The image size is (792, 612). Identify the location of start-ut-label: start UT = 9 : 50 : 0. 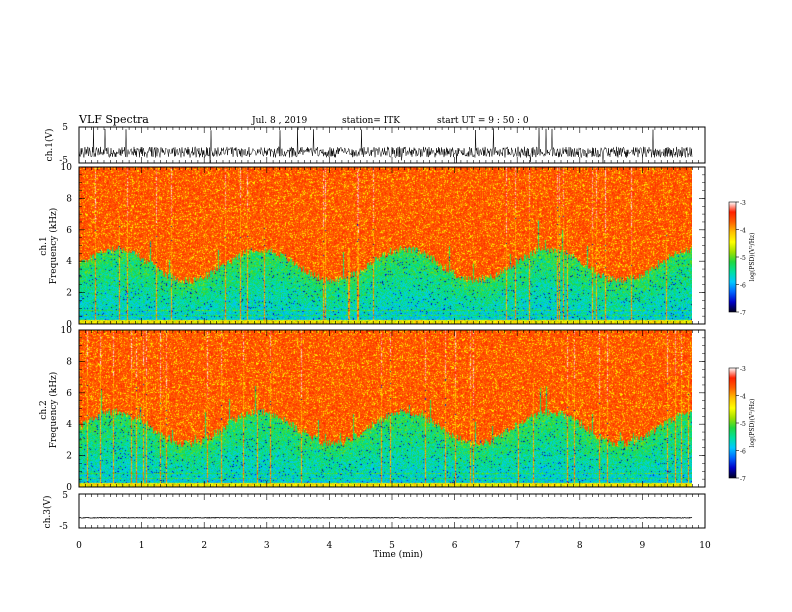
(483, 121).